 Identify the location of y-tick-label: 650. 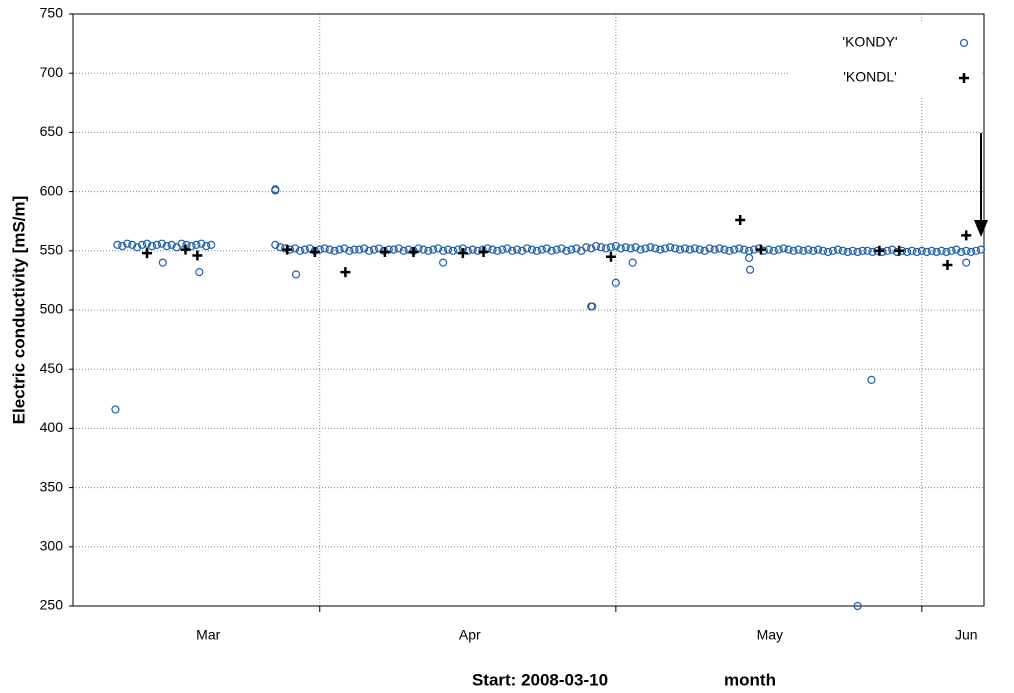
(52, 131).